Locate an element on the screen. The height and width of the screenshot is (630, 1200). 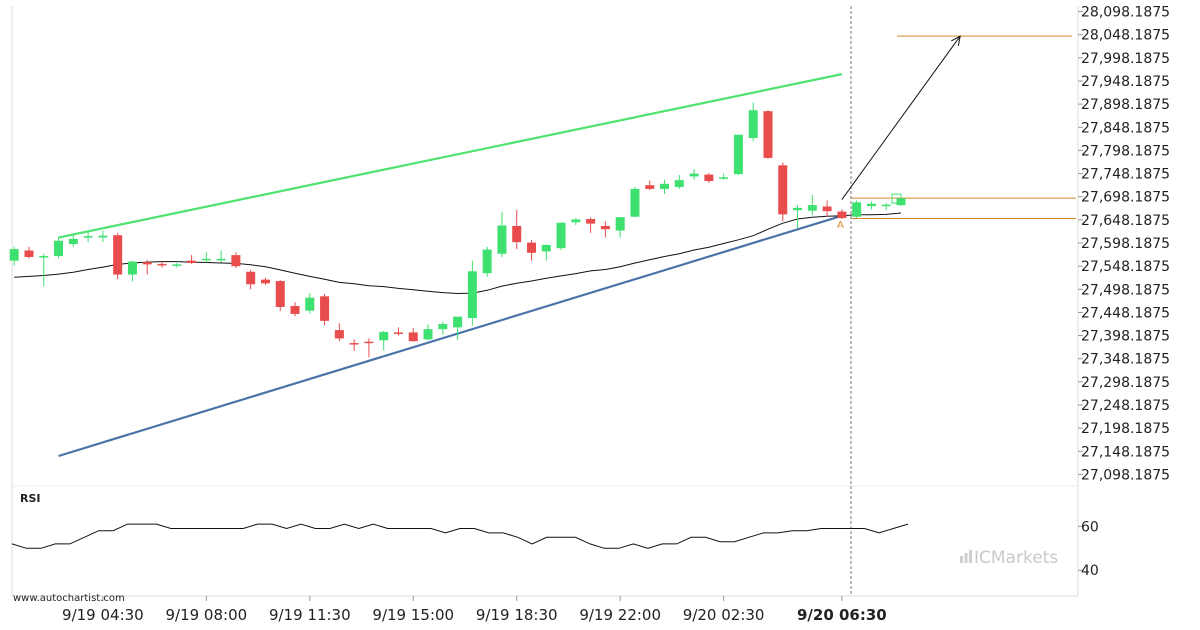
forecast-layer: A is located at coordinates (899, 133).